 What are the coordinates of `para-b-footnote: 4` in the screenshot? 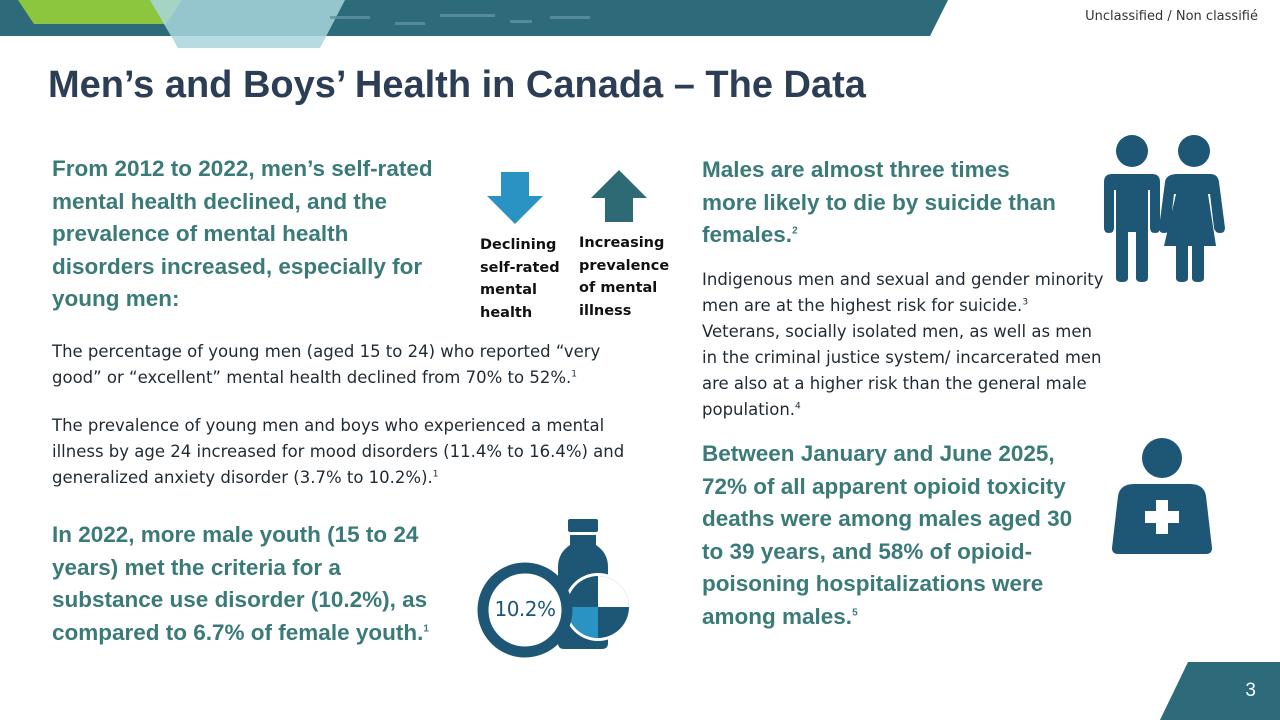 It's located at (798, 406).